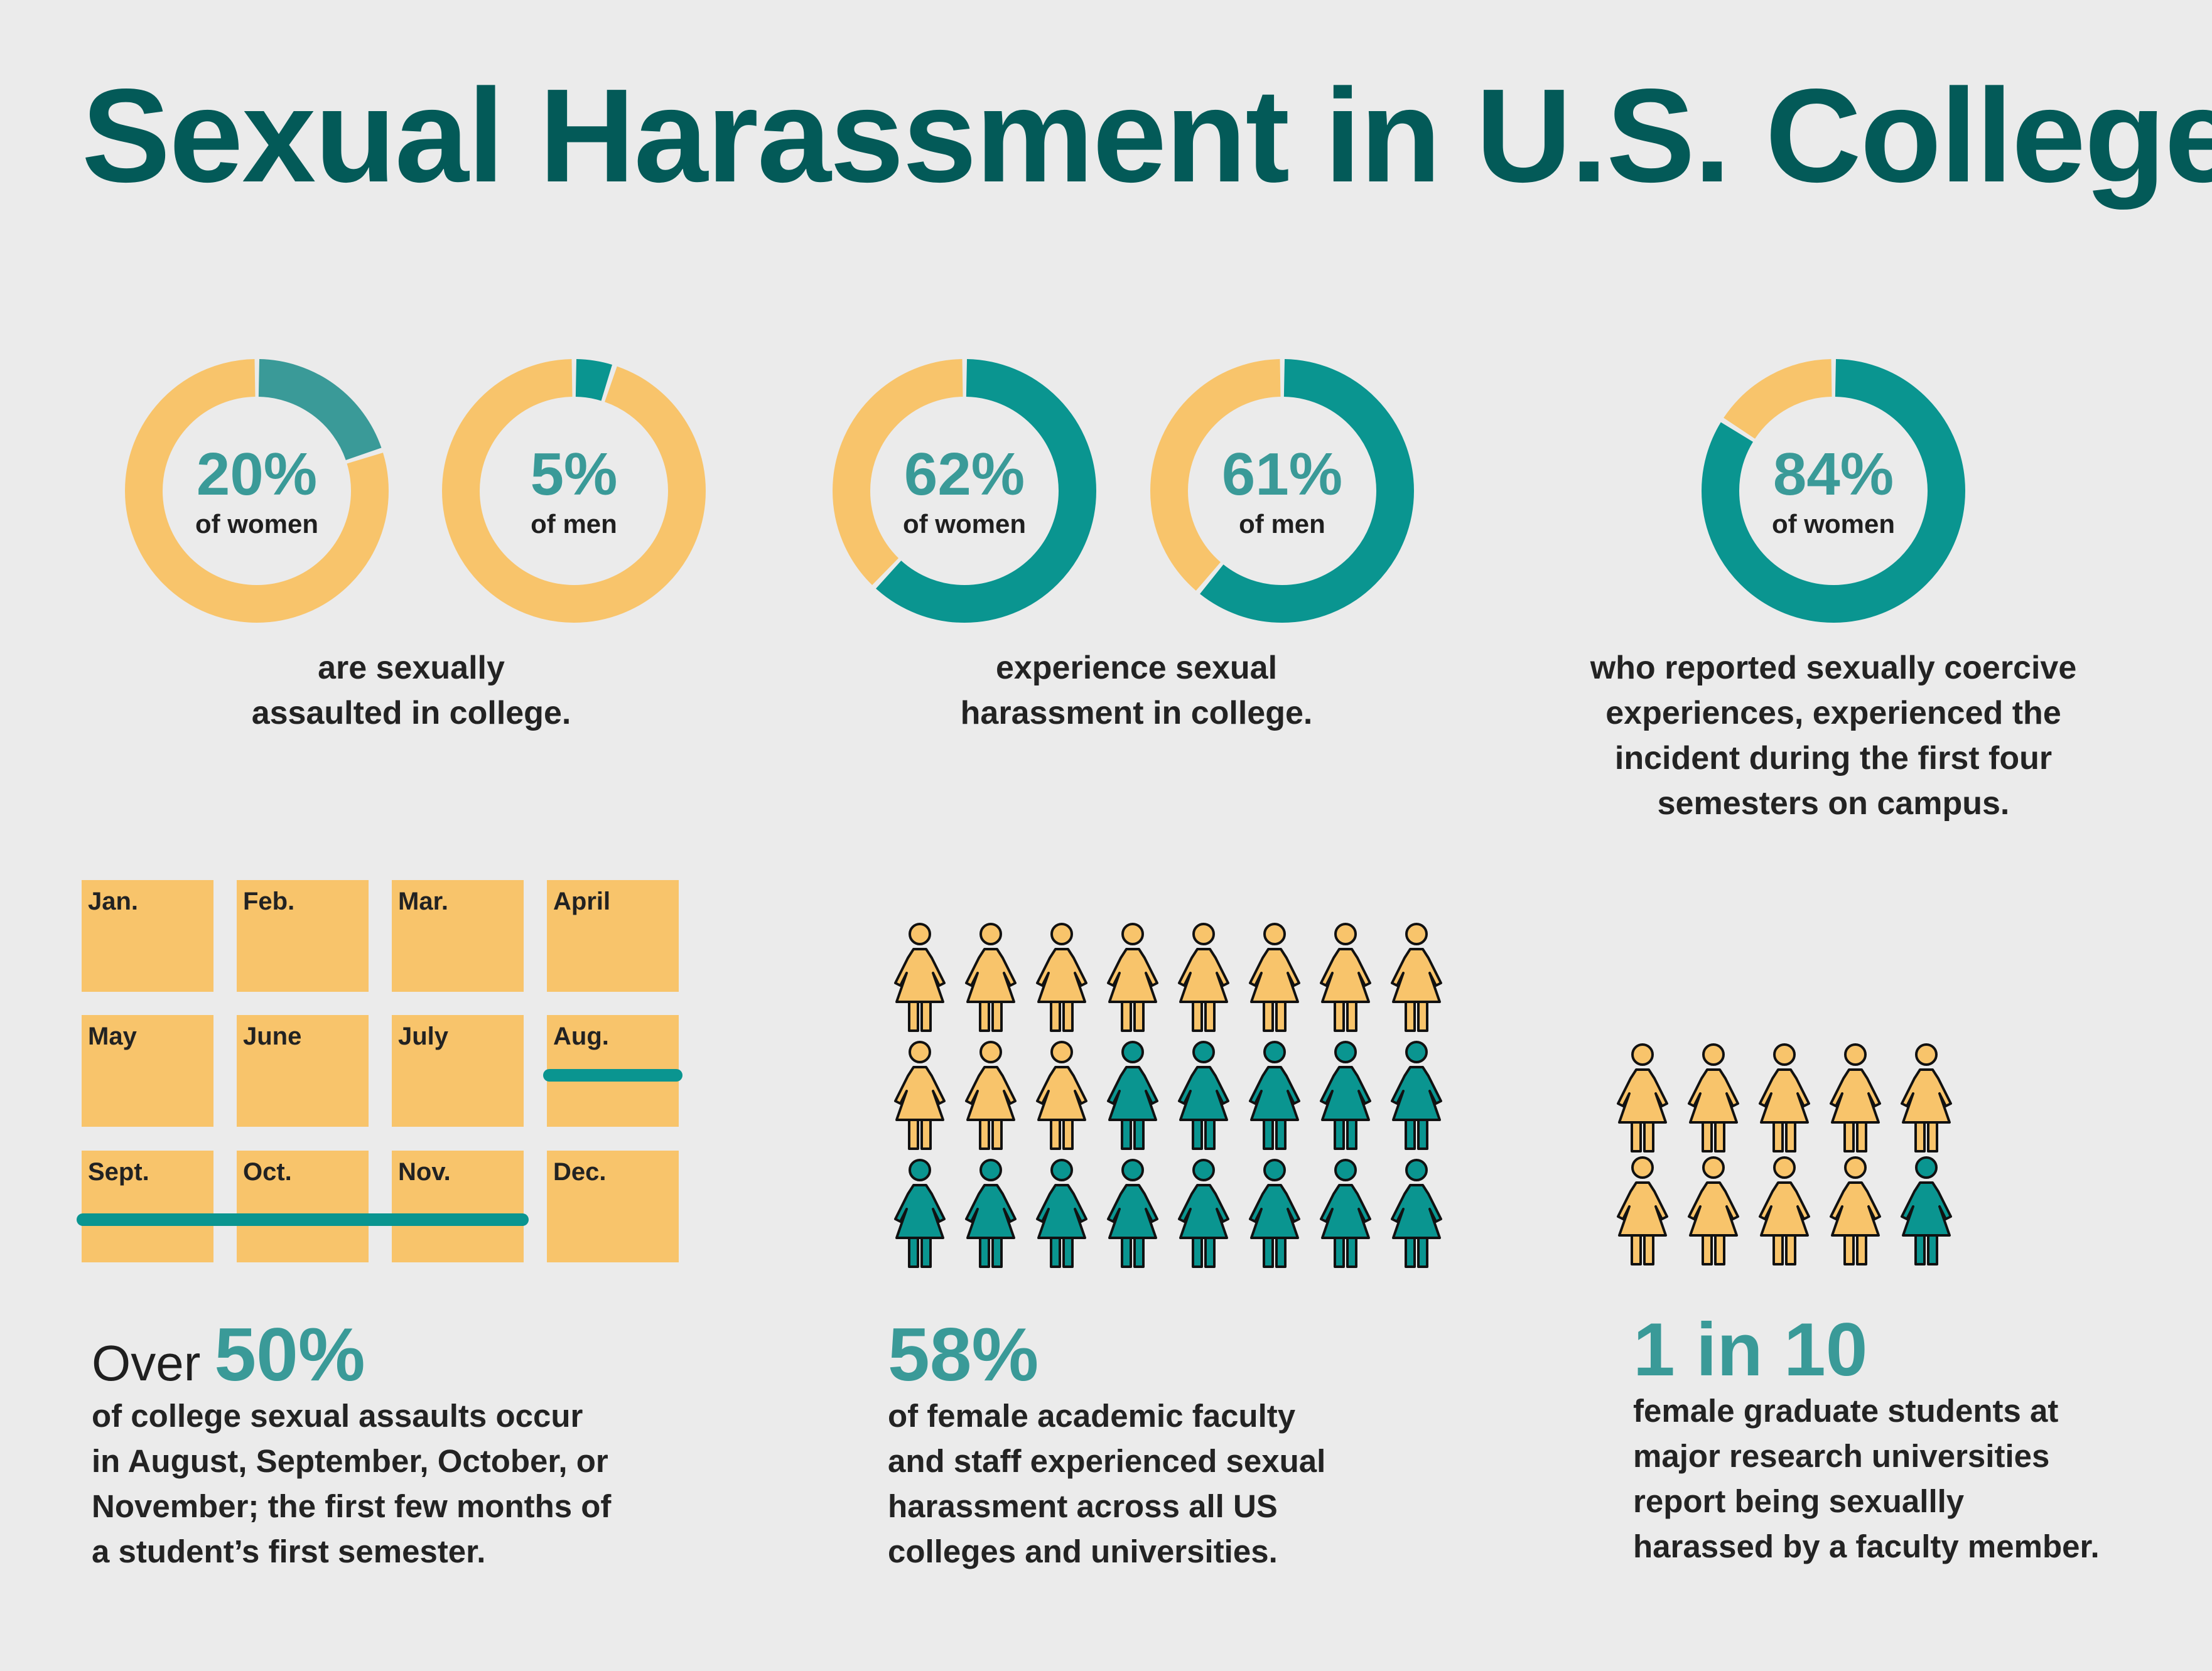 The width and height of the screenshot is (2212, 1671). I want to click on caption-line: assaulted in college., so click(411, 713).